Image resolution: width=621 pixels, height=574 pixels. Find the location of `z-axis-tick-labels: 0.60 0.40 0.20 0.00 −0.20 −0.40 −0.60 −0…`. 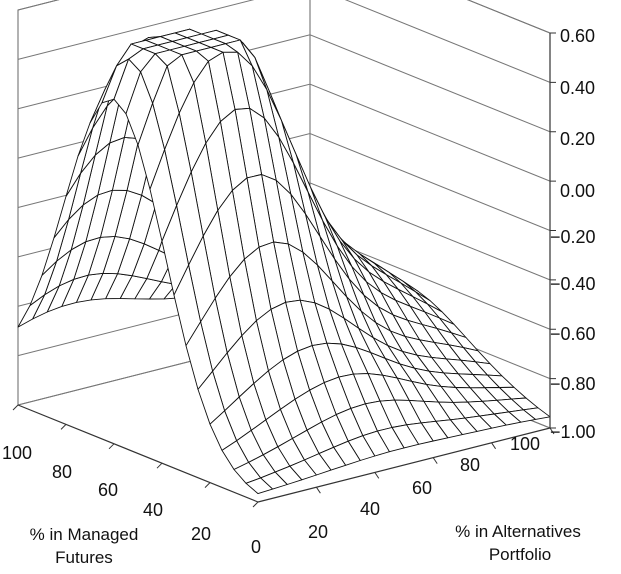

z-axis-tick-labels: 0.60 0.40 0.20 0.00 −0.20 −0.40 −0.60 −0… is located at coordinates (573, 234).